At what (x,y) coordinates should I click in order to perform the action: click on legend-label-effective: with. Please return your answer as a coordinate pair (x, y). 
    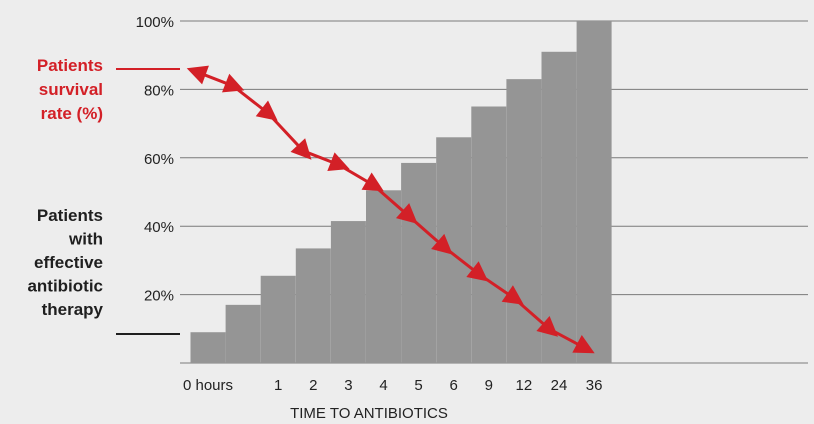
    Looking at the image, I should click on (85, 239).